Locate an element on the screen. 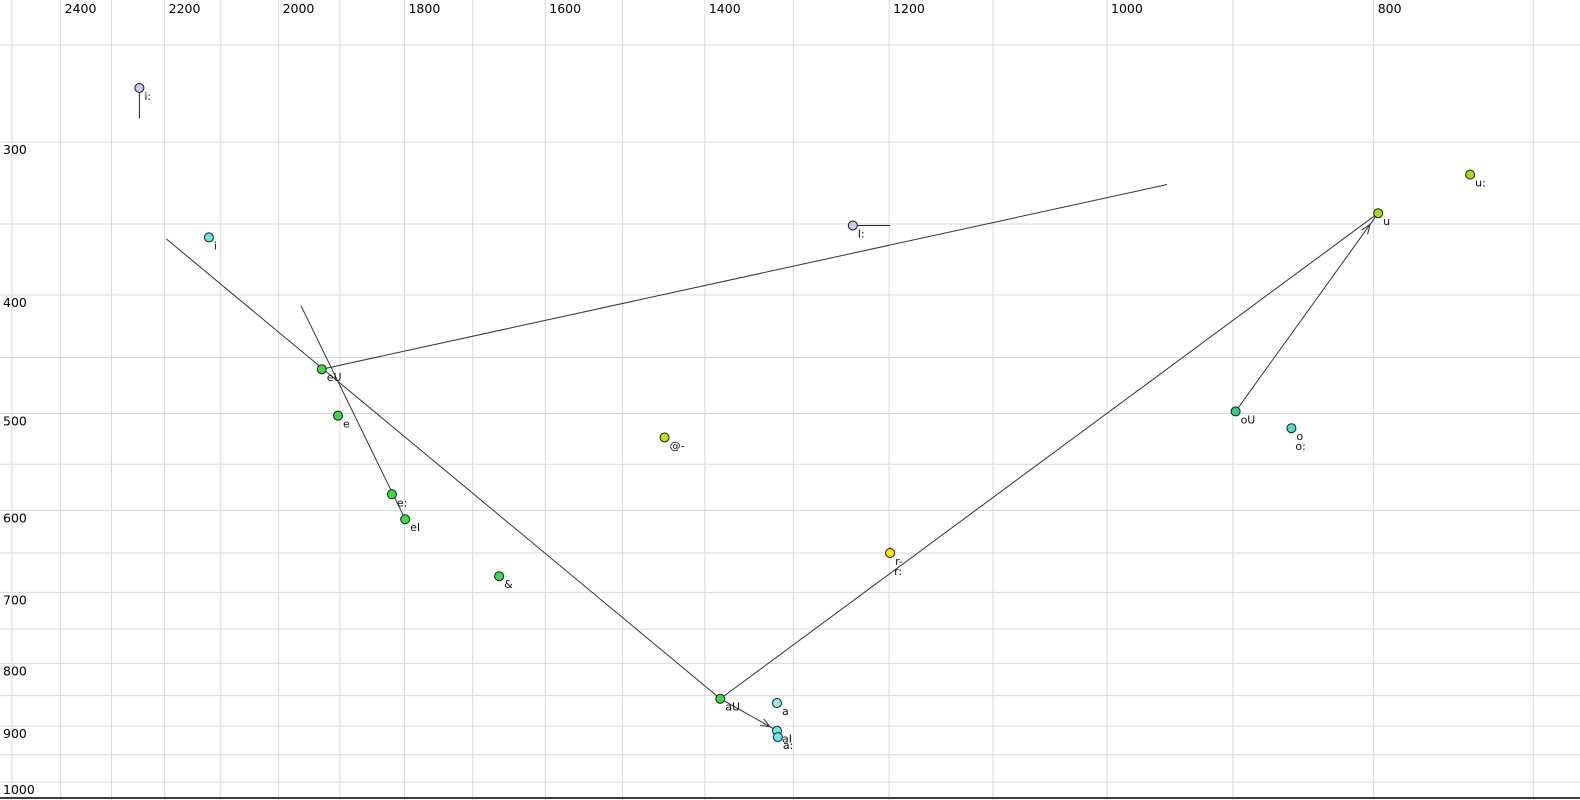  vowel-label-I:: I: is located at coordinates (861, 233).